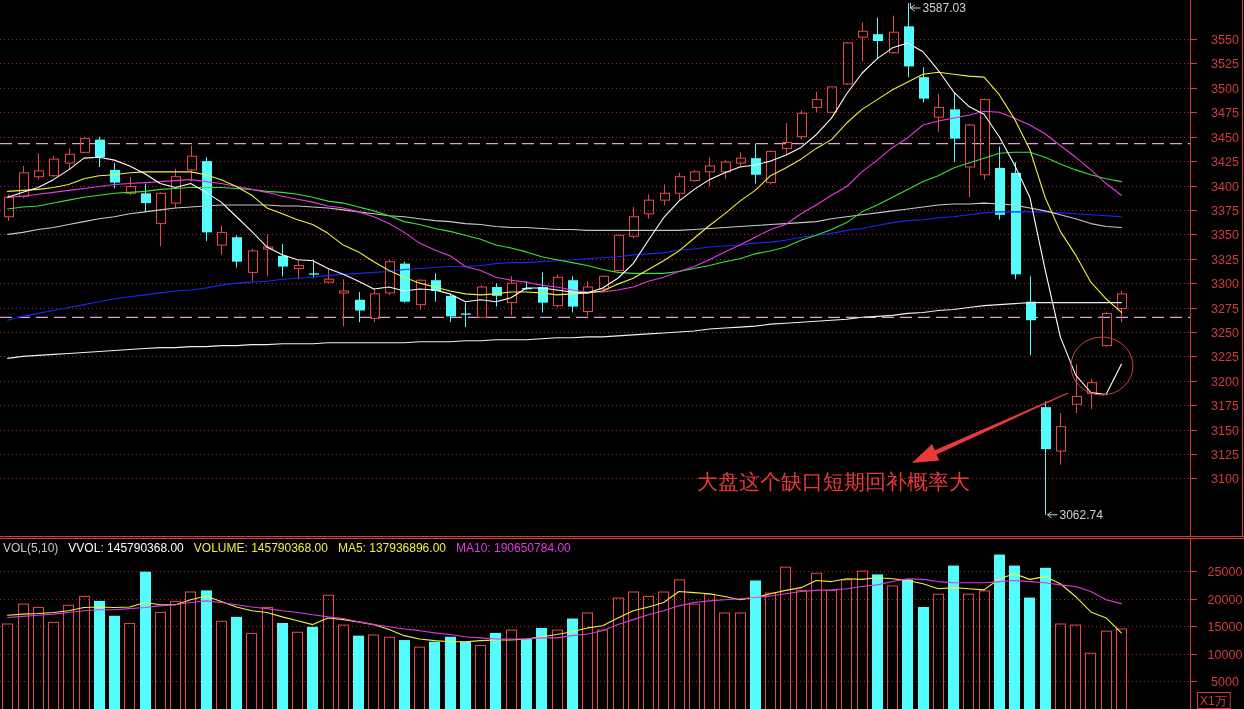  I want to click on y-tick-label: 3225, so click(1225, 356).